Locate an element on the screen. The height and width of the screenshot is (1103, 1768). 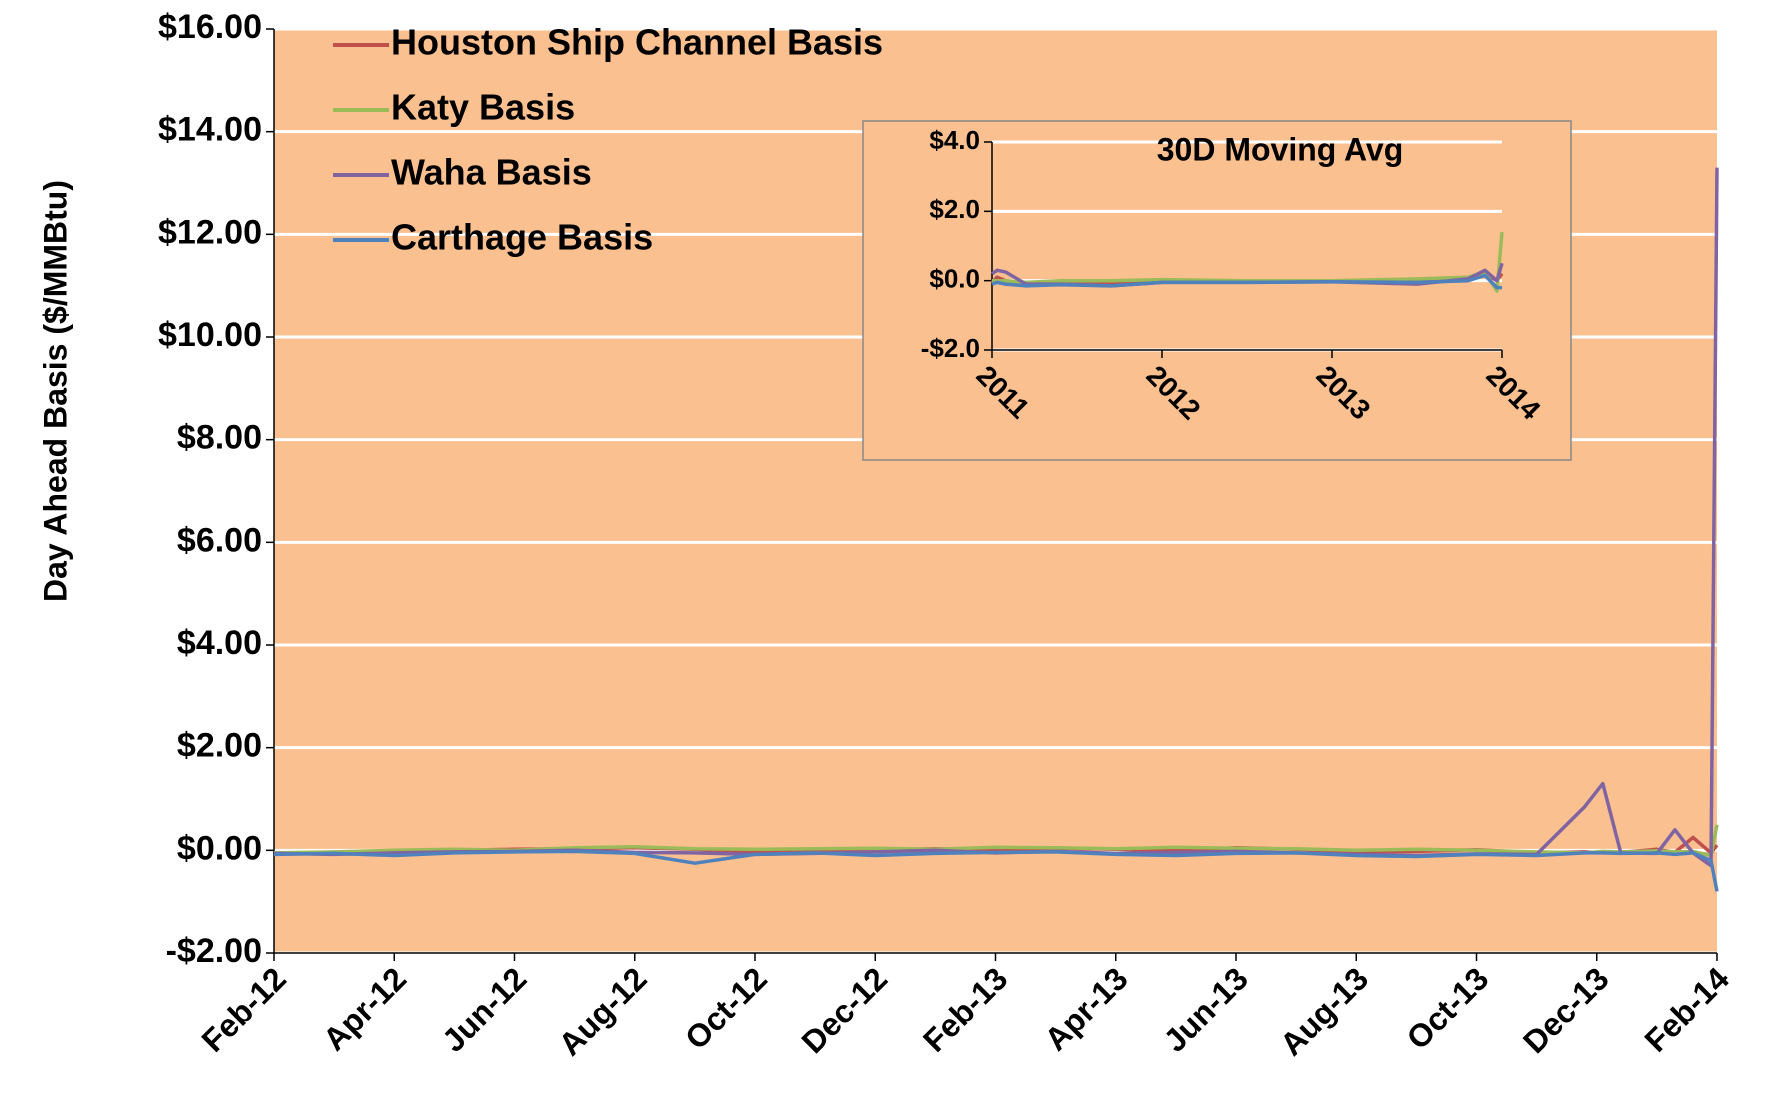
legend-label: Carthage Basis is located at coordinates (522, 237).